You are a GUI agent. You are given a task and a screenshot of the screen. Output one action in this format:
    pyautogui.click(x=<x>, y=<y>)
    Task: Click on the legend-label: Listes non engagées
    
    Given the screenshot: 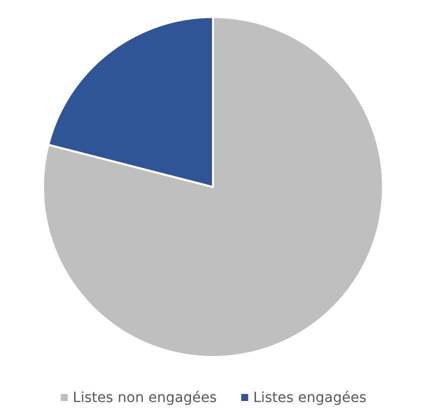 What is the action you would take?
    pyautogui.click(x=144, y=398)
    